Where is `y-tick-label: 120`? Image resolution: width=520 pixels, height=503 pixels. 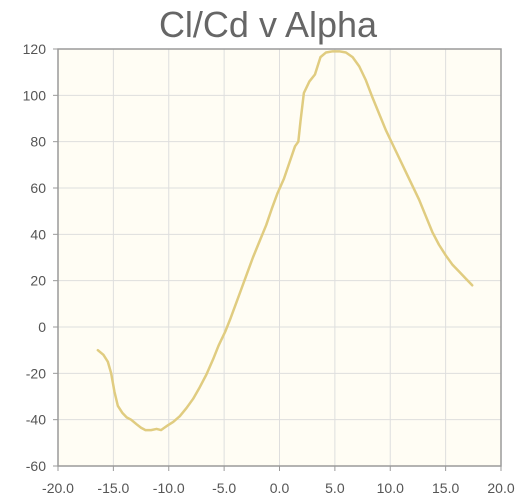
y-tick-label: 120 is located at coordinates (35, 49).